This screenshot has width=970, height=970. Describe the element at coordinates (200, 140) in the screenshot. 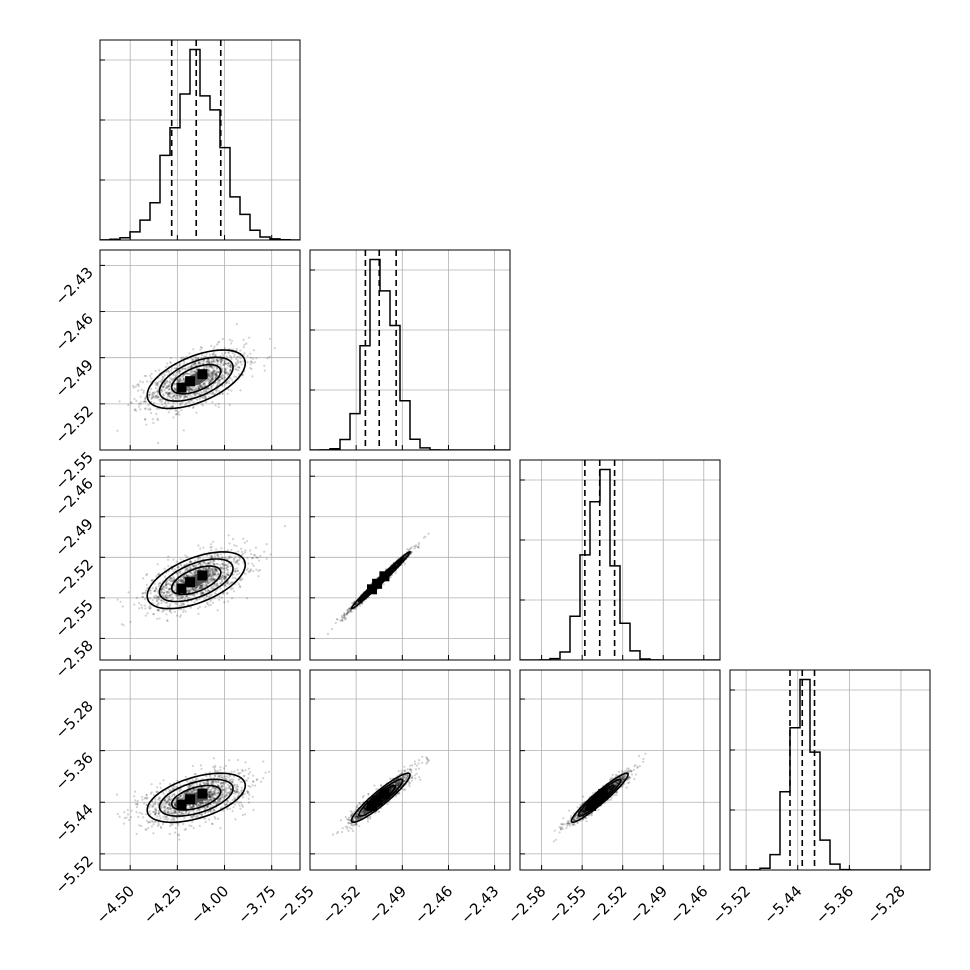

I see `panel-frame` at that location.